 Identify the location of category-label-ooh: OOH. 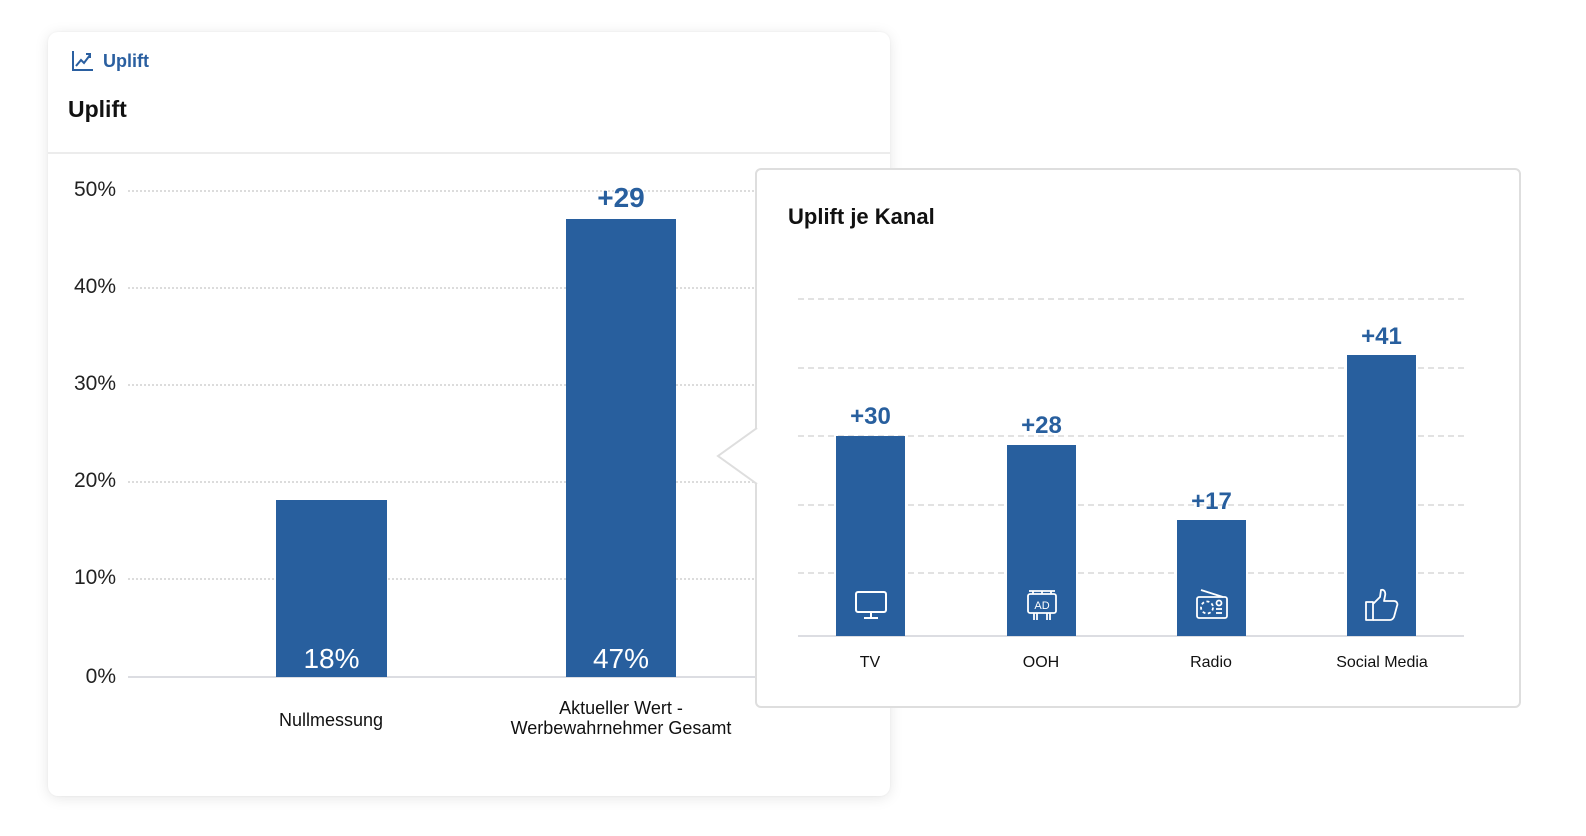
(1041, 662).